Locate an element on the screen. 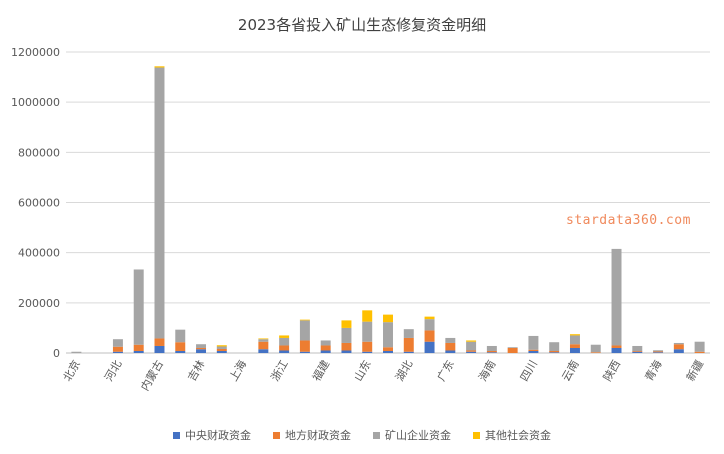 Image resolution: width=724 pixels, height=454 pixels. x-tick-label: 河北 is located at coordinates (113, 371).